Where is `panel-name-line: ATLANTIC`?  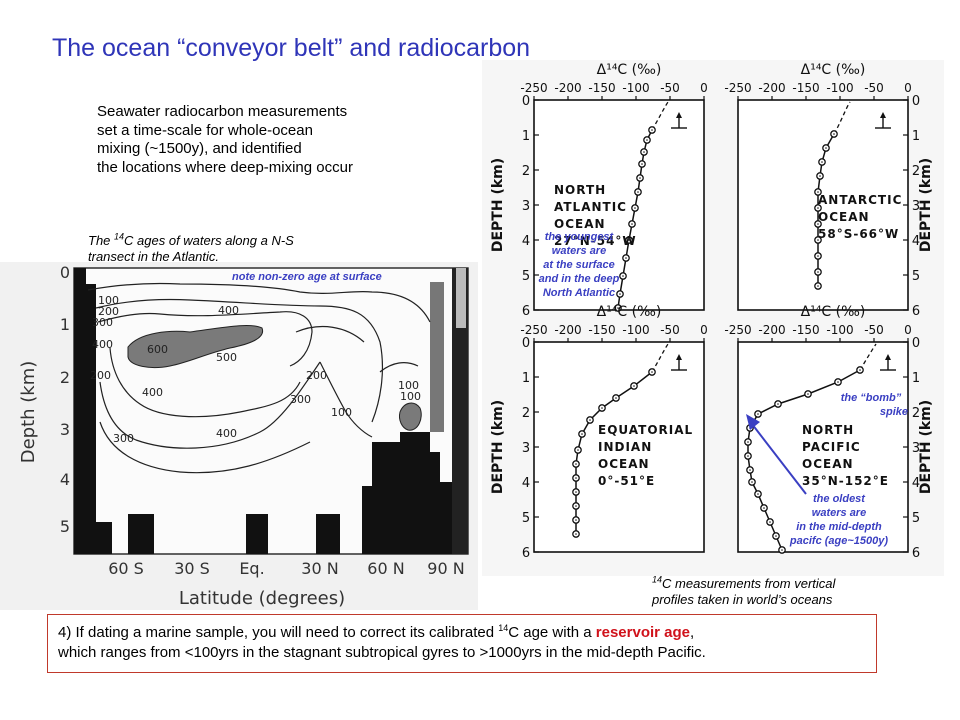 panel-name-line: ATLANTIC is located at coordinates (590, 207).